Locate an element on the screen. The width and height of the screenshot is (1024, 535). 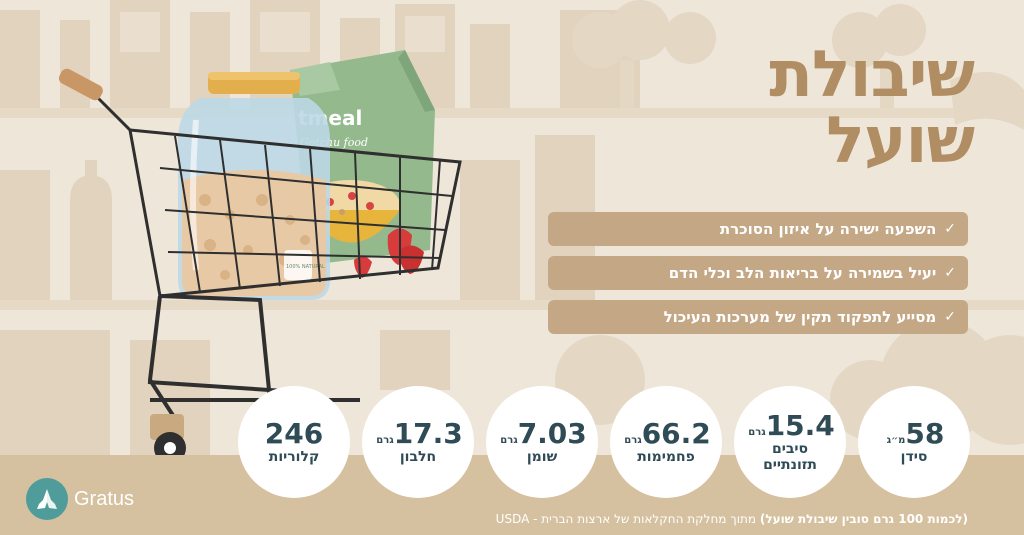
benefit-item: ✓ השפעה ישירה על איזון הסוכרת is located at coordinates (758, 229).